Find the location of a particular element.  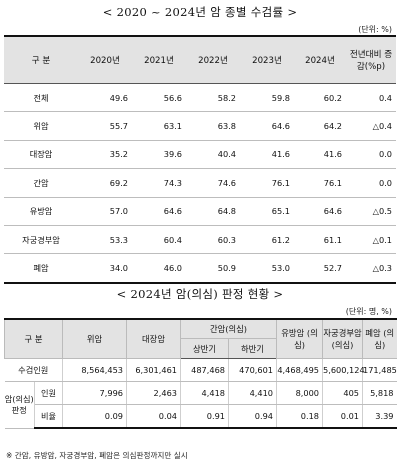

cell: 8,564,453 is located at coordinates (94, 370).